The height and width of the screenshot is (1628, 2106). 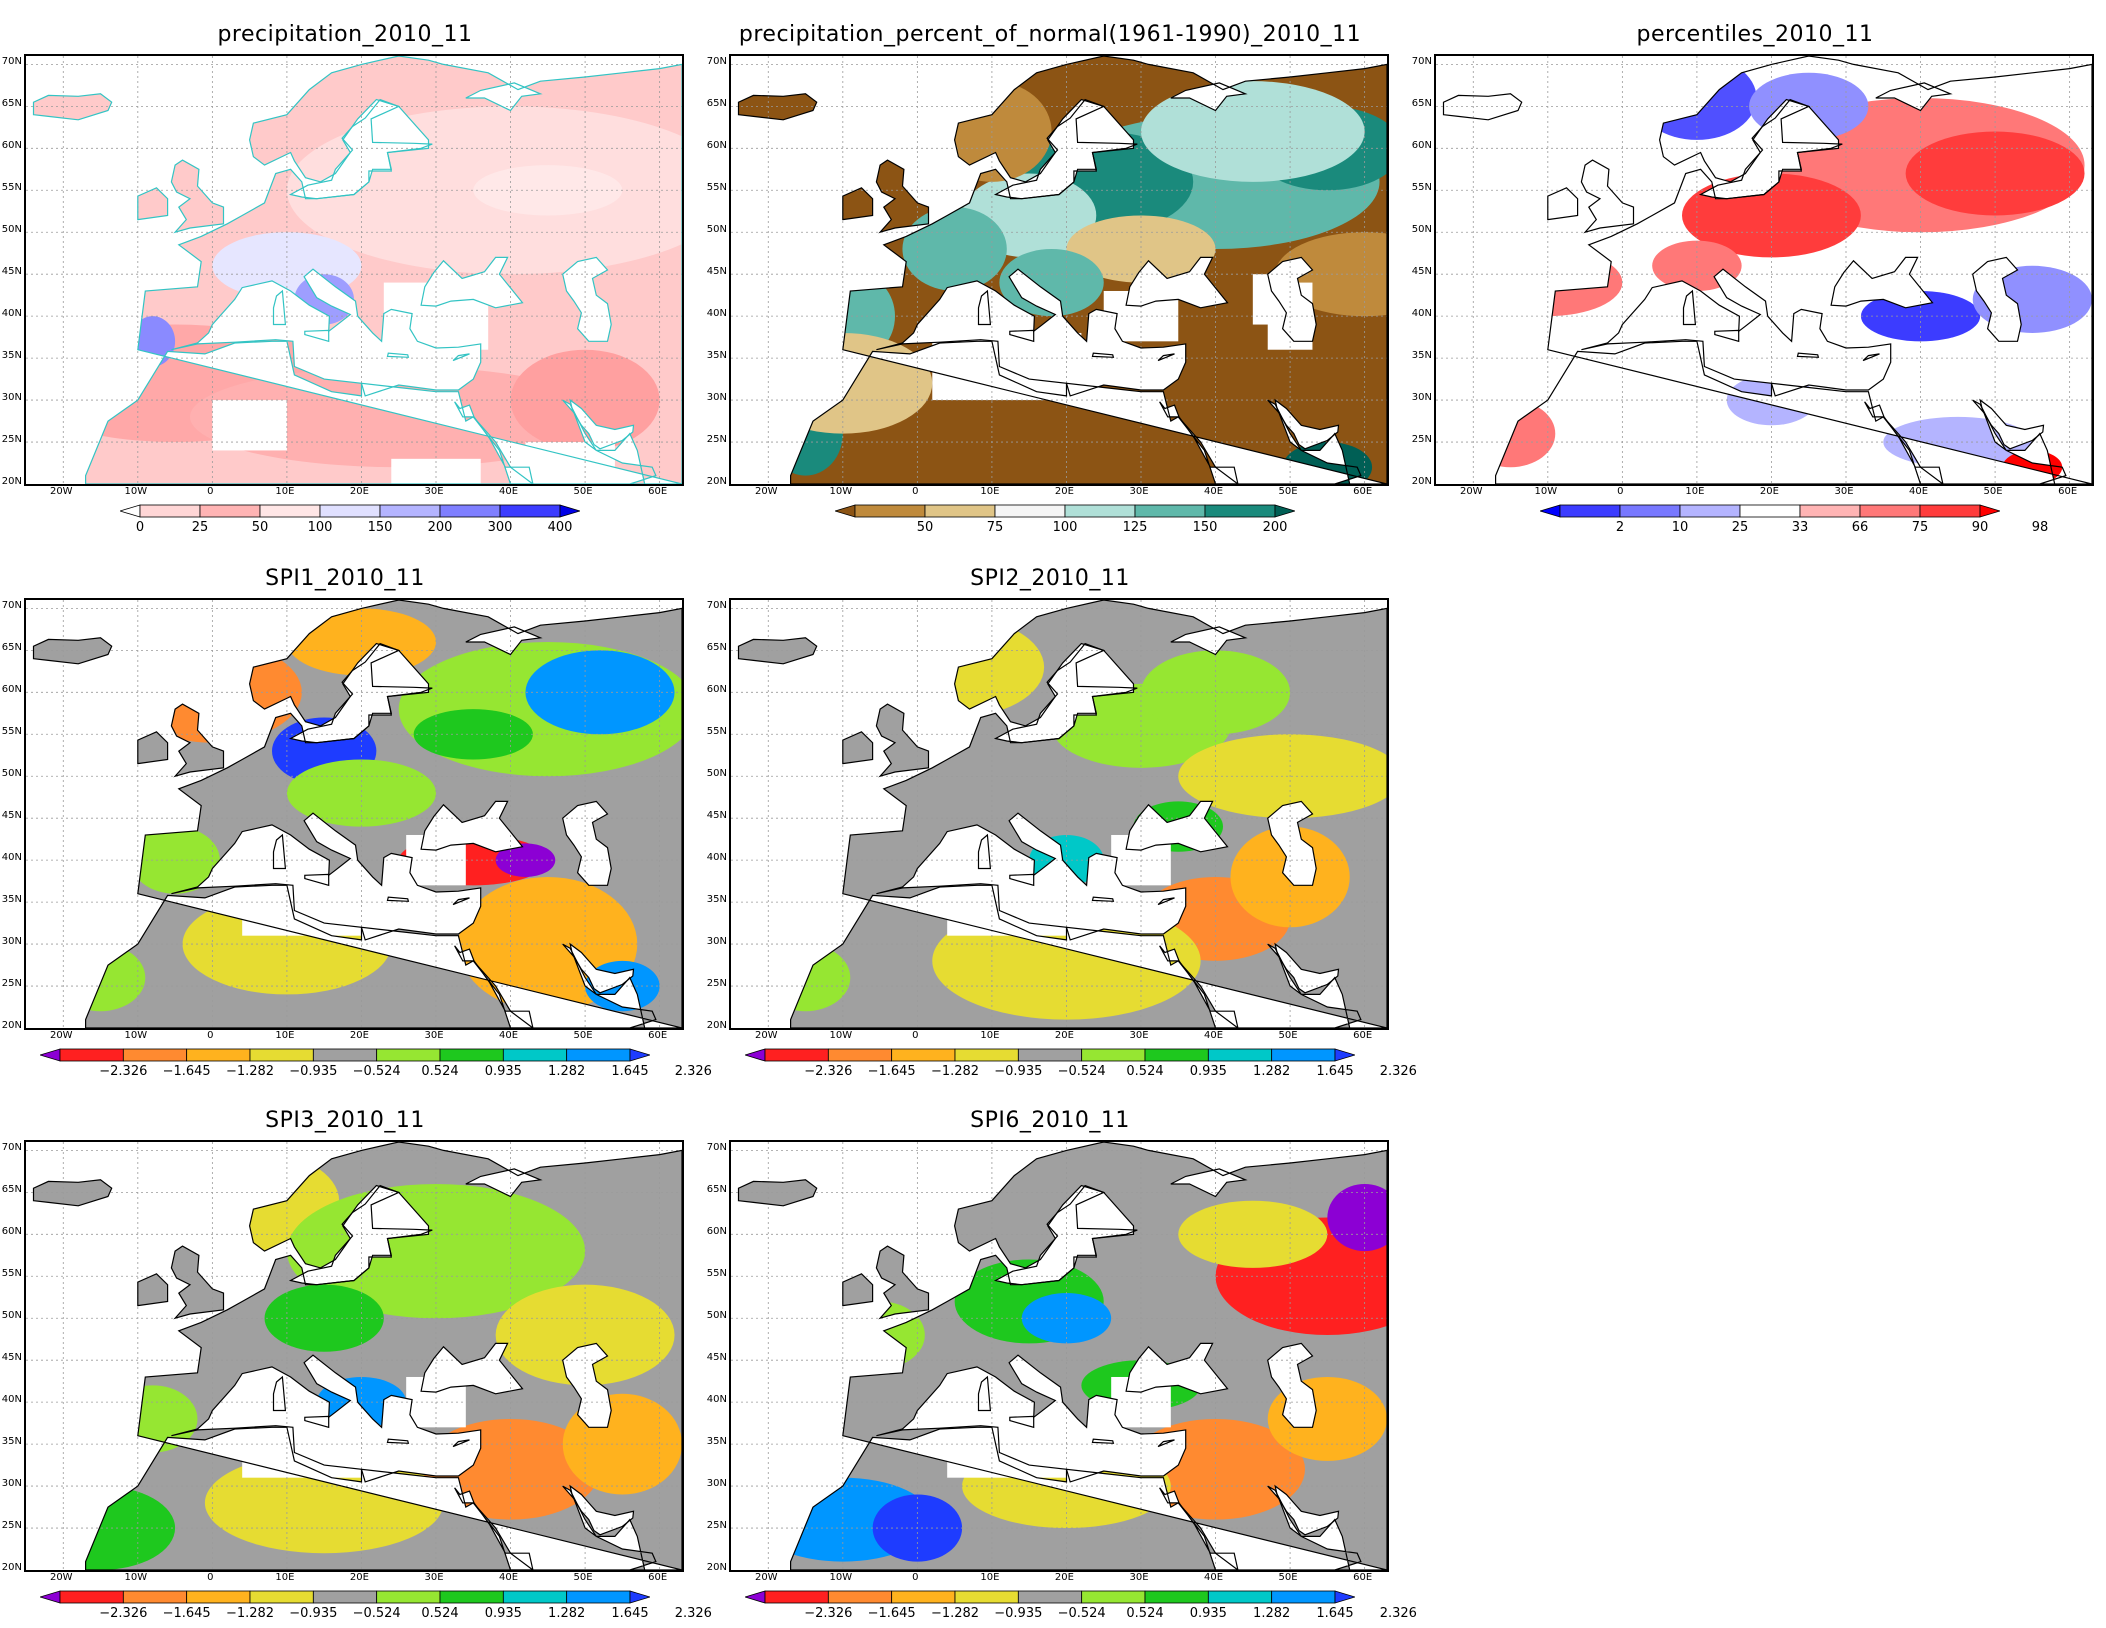 What do you see at coordinates (2040, 527) in the screenshot?
I see `colorbar-label: 98` at bounding box center [2040, 527].